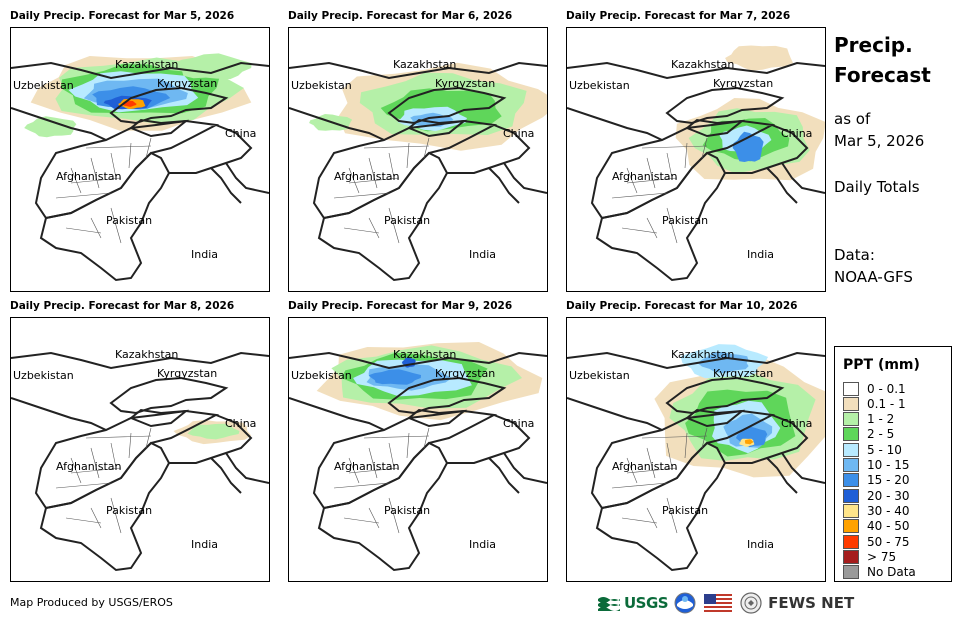 Image resolution: width=970 pixels, height=619 pixels. What do you see at coordinates (685, 603) in the screenshot?
I see `noaa-logo-icon` at bounding box center [685, 603].